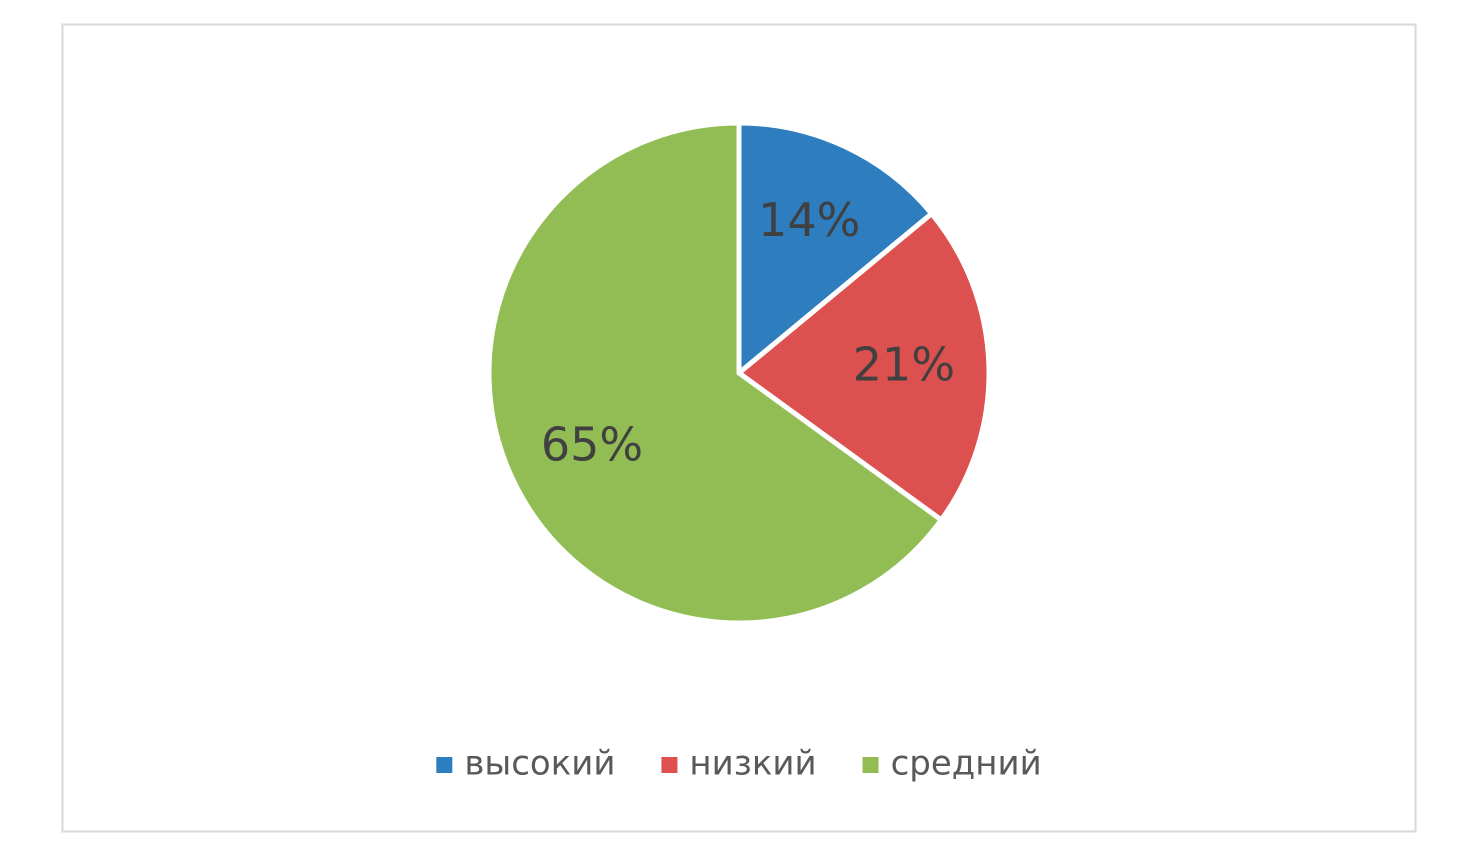 The image size is (1477, 858). I want to click on data-label: 14%, so click(809, 220).